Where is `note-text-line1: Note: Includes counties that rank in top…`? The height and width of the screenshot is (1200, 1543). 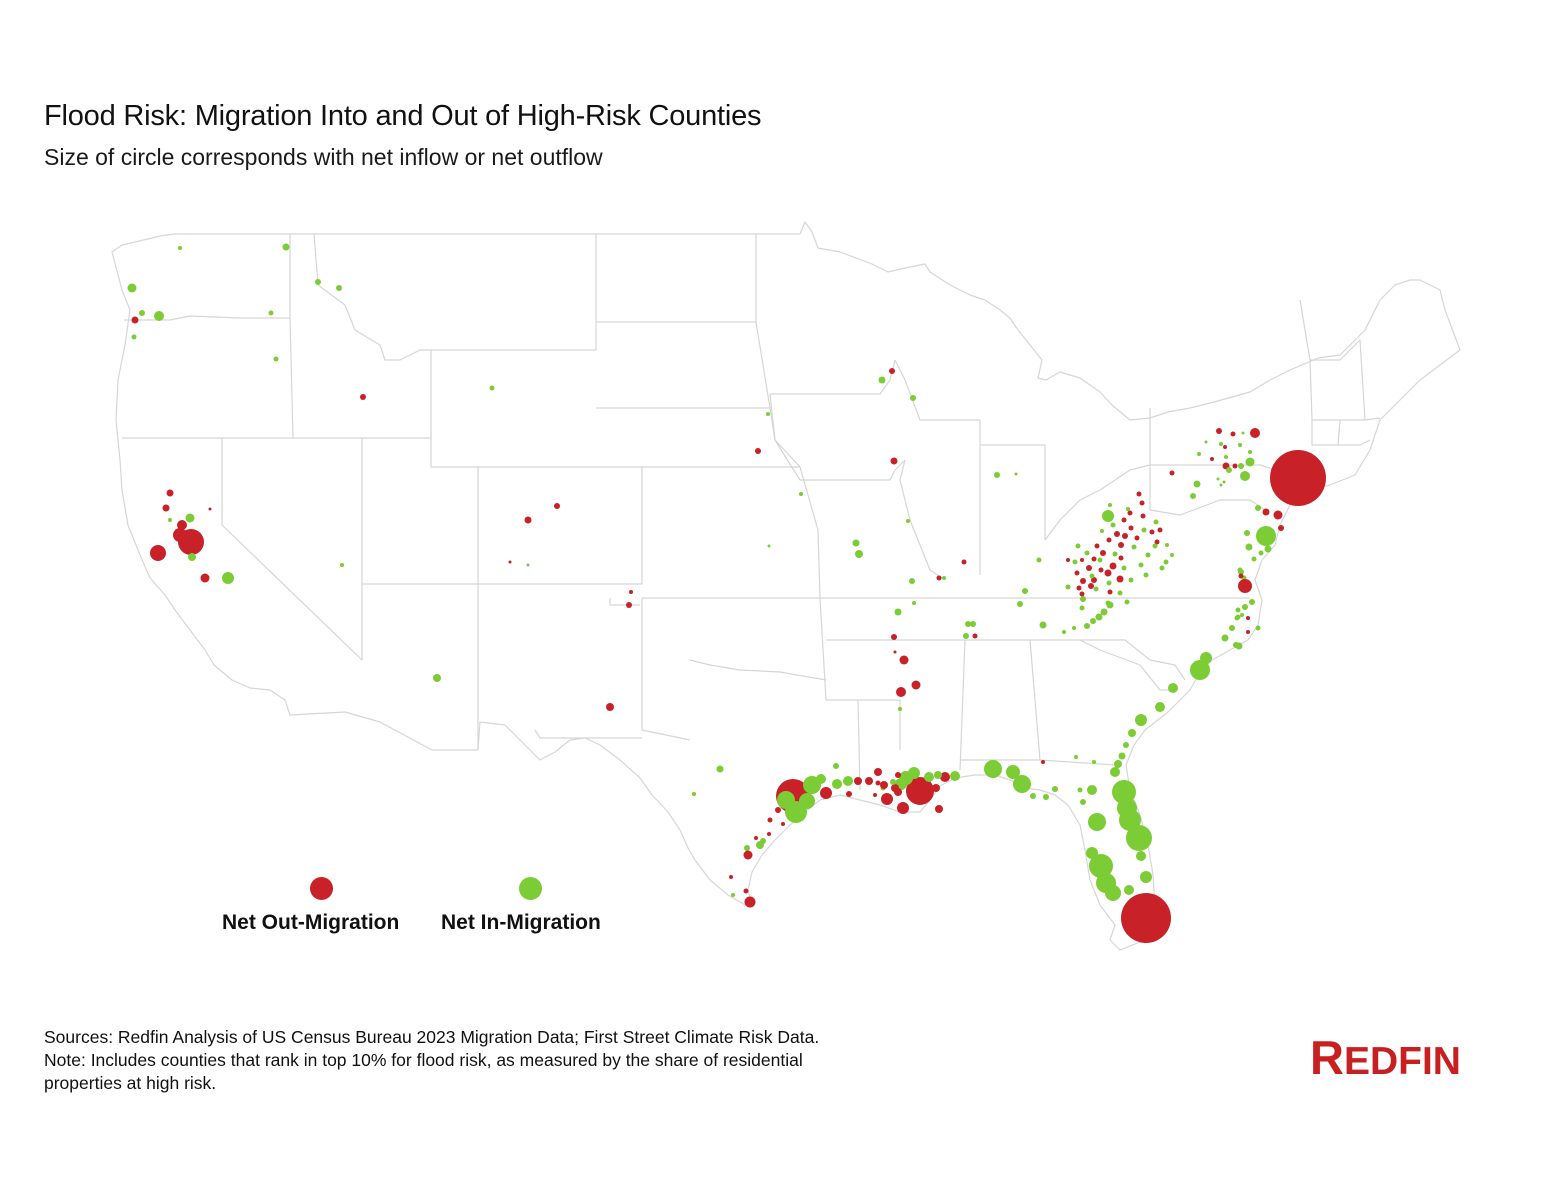
note-text-line1: Note: Includes counties that rank in top… is located at coordinates (423, 1060).